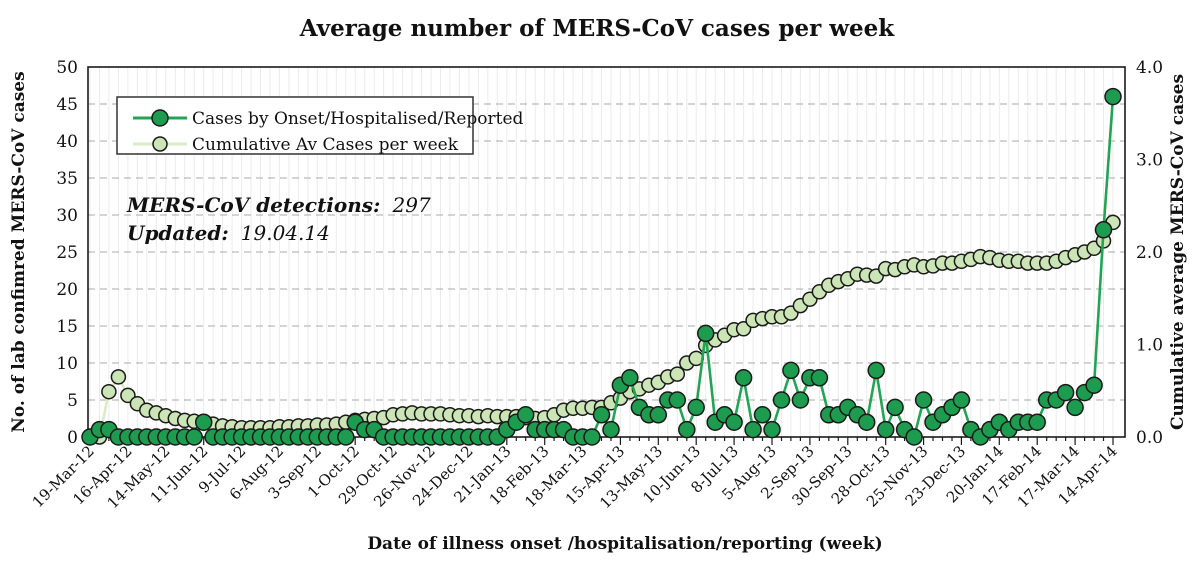  What do you see at coordinates (160, 118) in the screenshot?
I see `cases-marker-swatch` at bounding box center [160, 118].